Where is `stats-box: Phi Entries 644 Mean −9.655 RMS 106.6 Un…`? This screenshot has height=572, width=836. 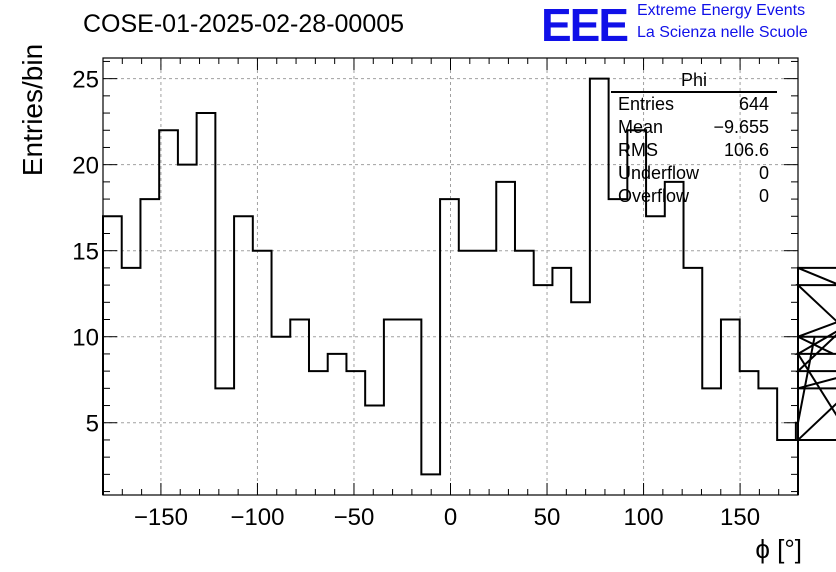 stats-box: Phi Entries 644 Mean −9.655 RMS 106.6 Un… is located at coordinates (694, 139).